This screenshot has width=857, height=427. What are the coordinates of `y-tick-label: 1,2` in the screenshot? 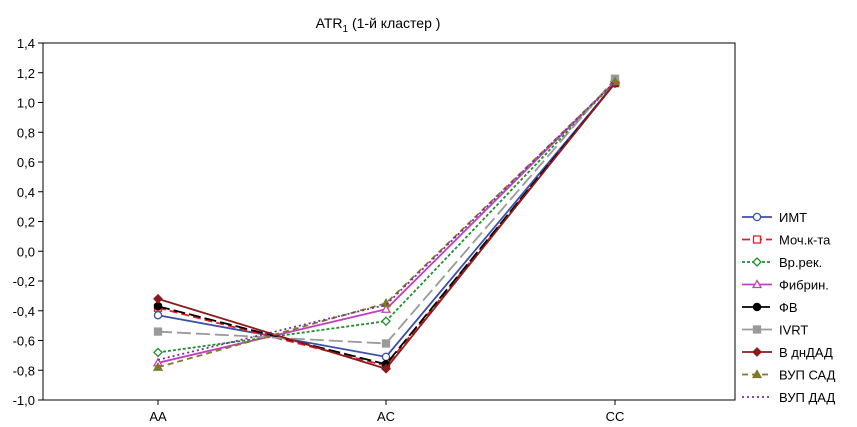 It's located at (26, 73).